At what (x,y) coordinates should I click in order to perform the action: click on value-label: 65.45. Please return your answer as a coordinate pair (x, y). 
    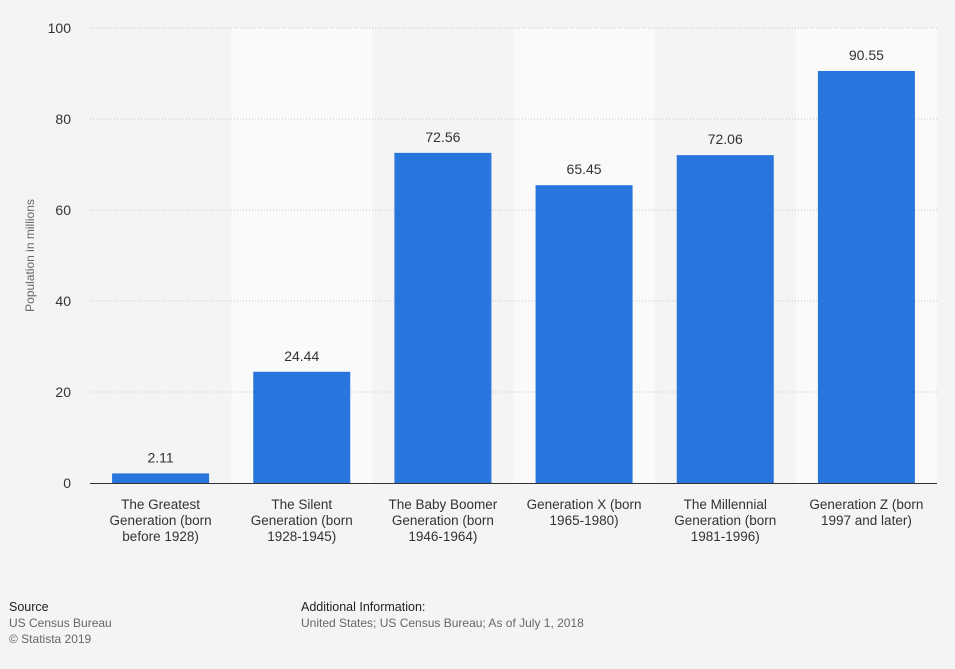
    Looking at the image, I should click on (584, 169).